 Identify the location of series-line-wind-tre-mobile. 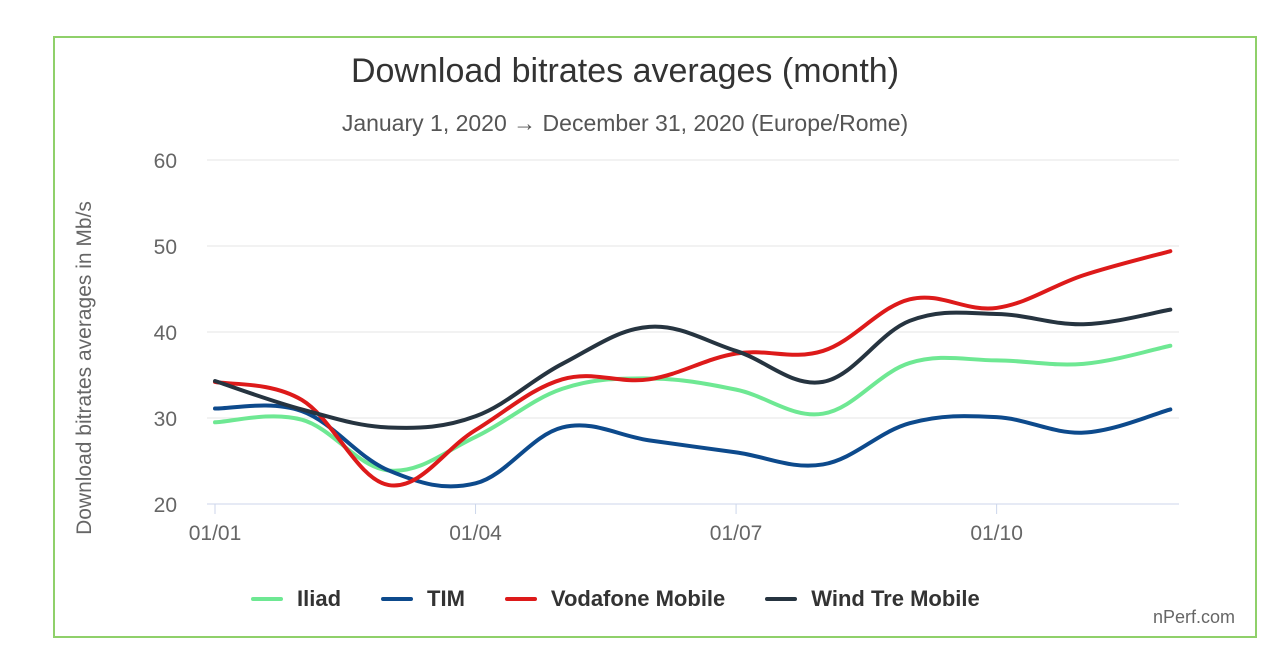
(693, 368).